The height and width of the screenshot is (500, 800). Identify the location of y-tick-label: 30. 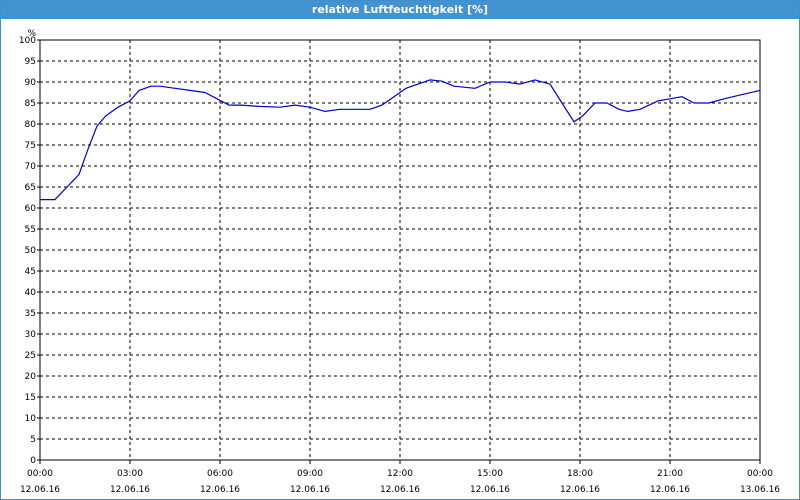
(31, 335).